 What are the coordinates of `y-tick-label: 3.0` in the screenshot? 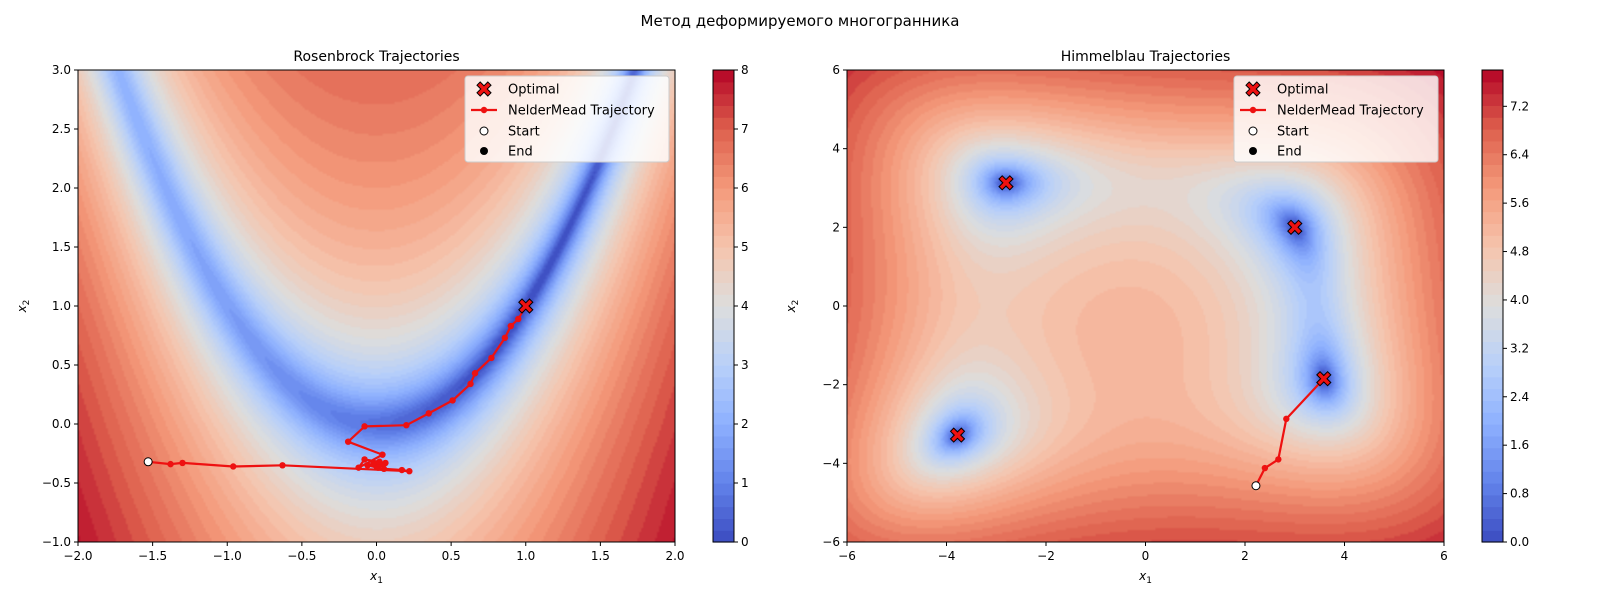 It's located at (61, 70).